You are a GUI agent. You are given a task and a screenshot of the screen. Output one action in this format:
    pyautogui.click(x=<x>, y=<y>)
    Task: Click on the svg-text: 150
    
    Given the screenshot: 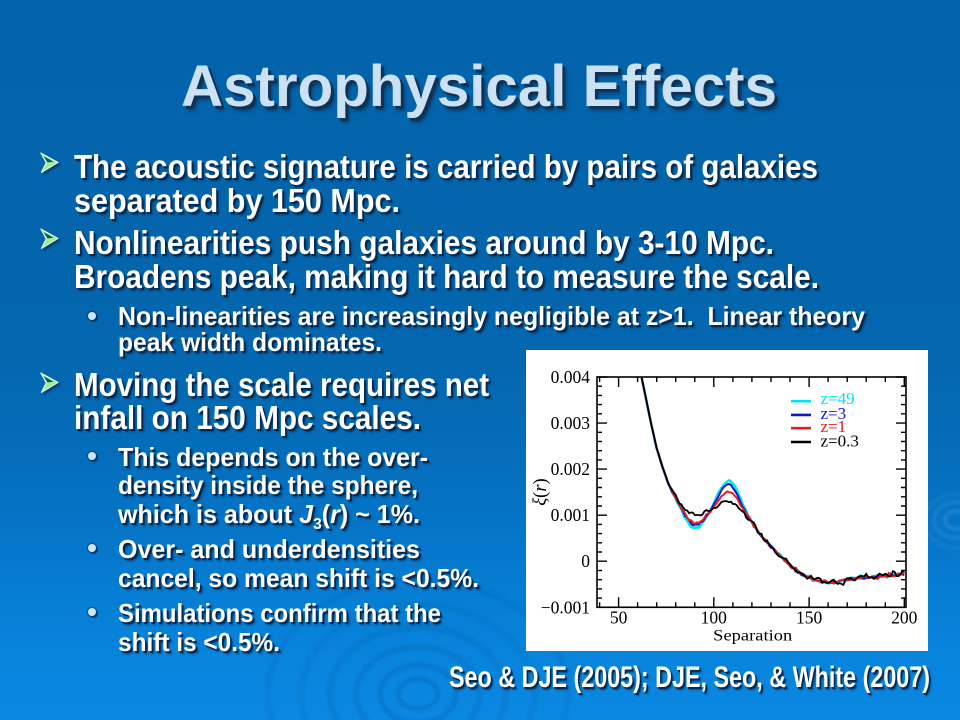 What is the action you would take?
    pyautogui.click(x=809, y=618)
    